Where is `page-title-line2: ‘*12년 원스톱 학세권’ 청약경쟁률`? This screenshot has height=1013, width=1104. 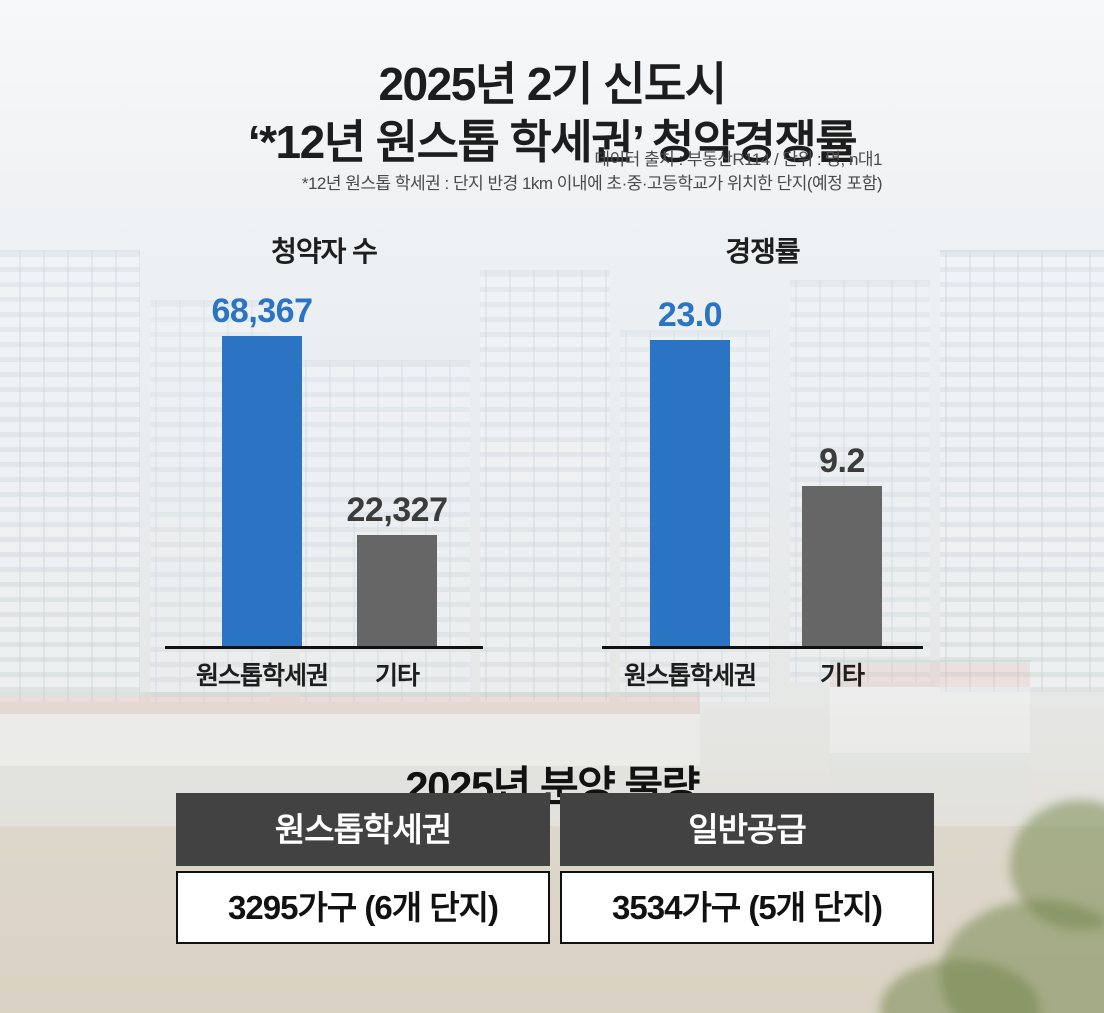
page-title-line2: ‘*12년 원스톱 학세권’ 청약경쟁률 is located at coordinates (552, 142).